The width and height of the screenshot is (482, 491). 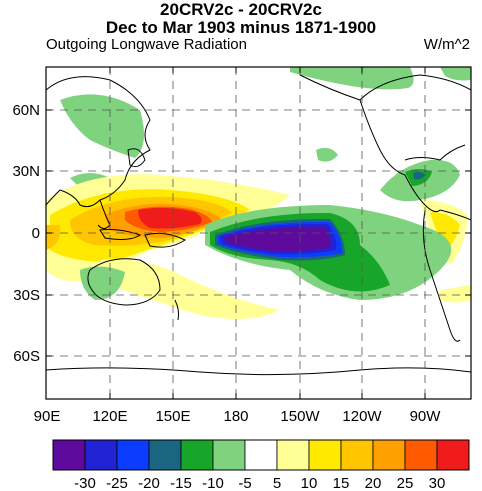 What do you see at coordinates (327, 154) in the screenshot?
I see `shade-npac-blob` at bounding box center [327, 154].